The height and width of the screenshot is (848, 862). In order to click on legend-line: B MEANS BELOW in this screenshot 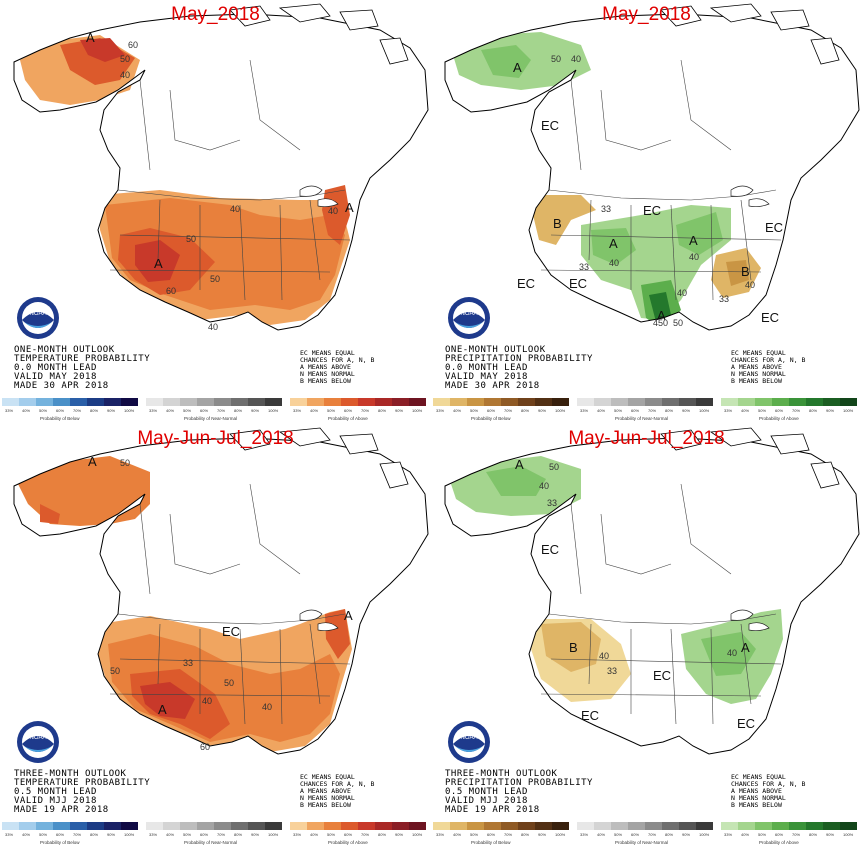, I will do `click(325, 805)`.